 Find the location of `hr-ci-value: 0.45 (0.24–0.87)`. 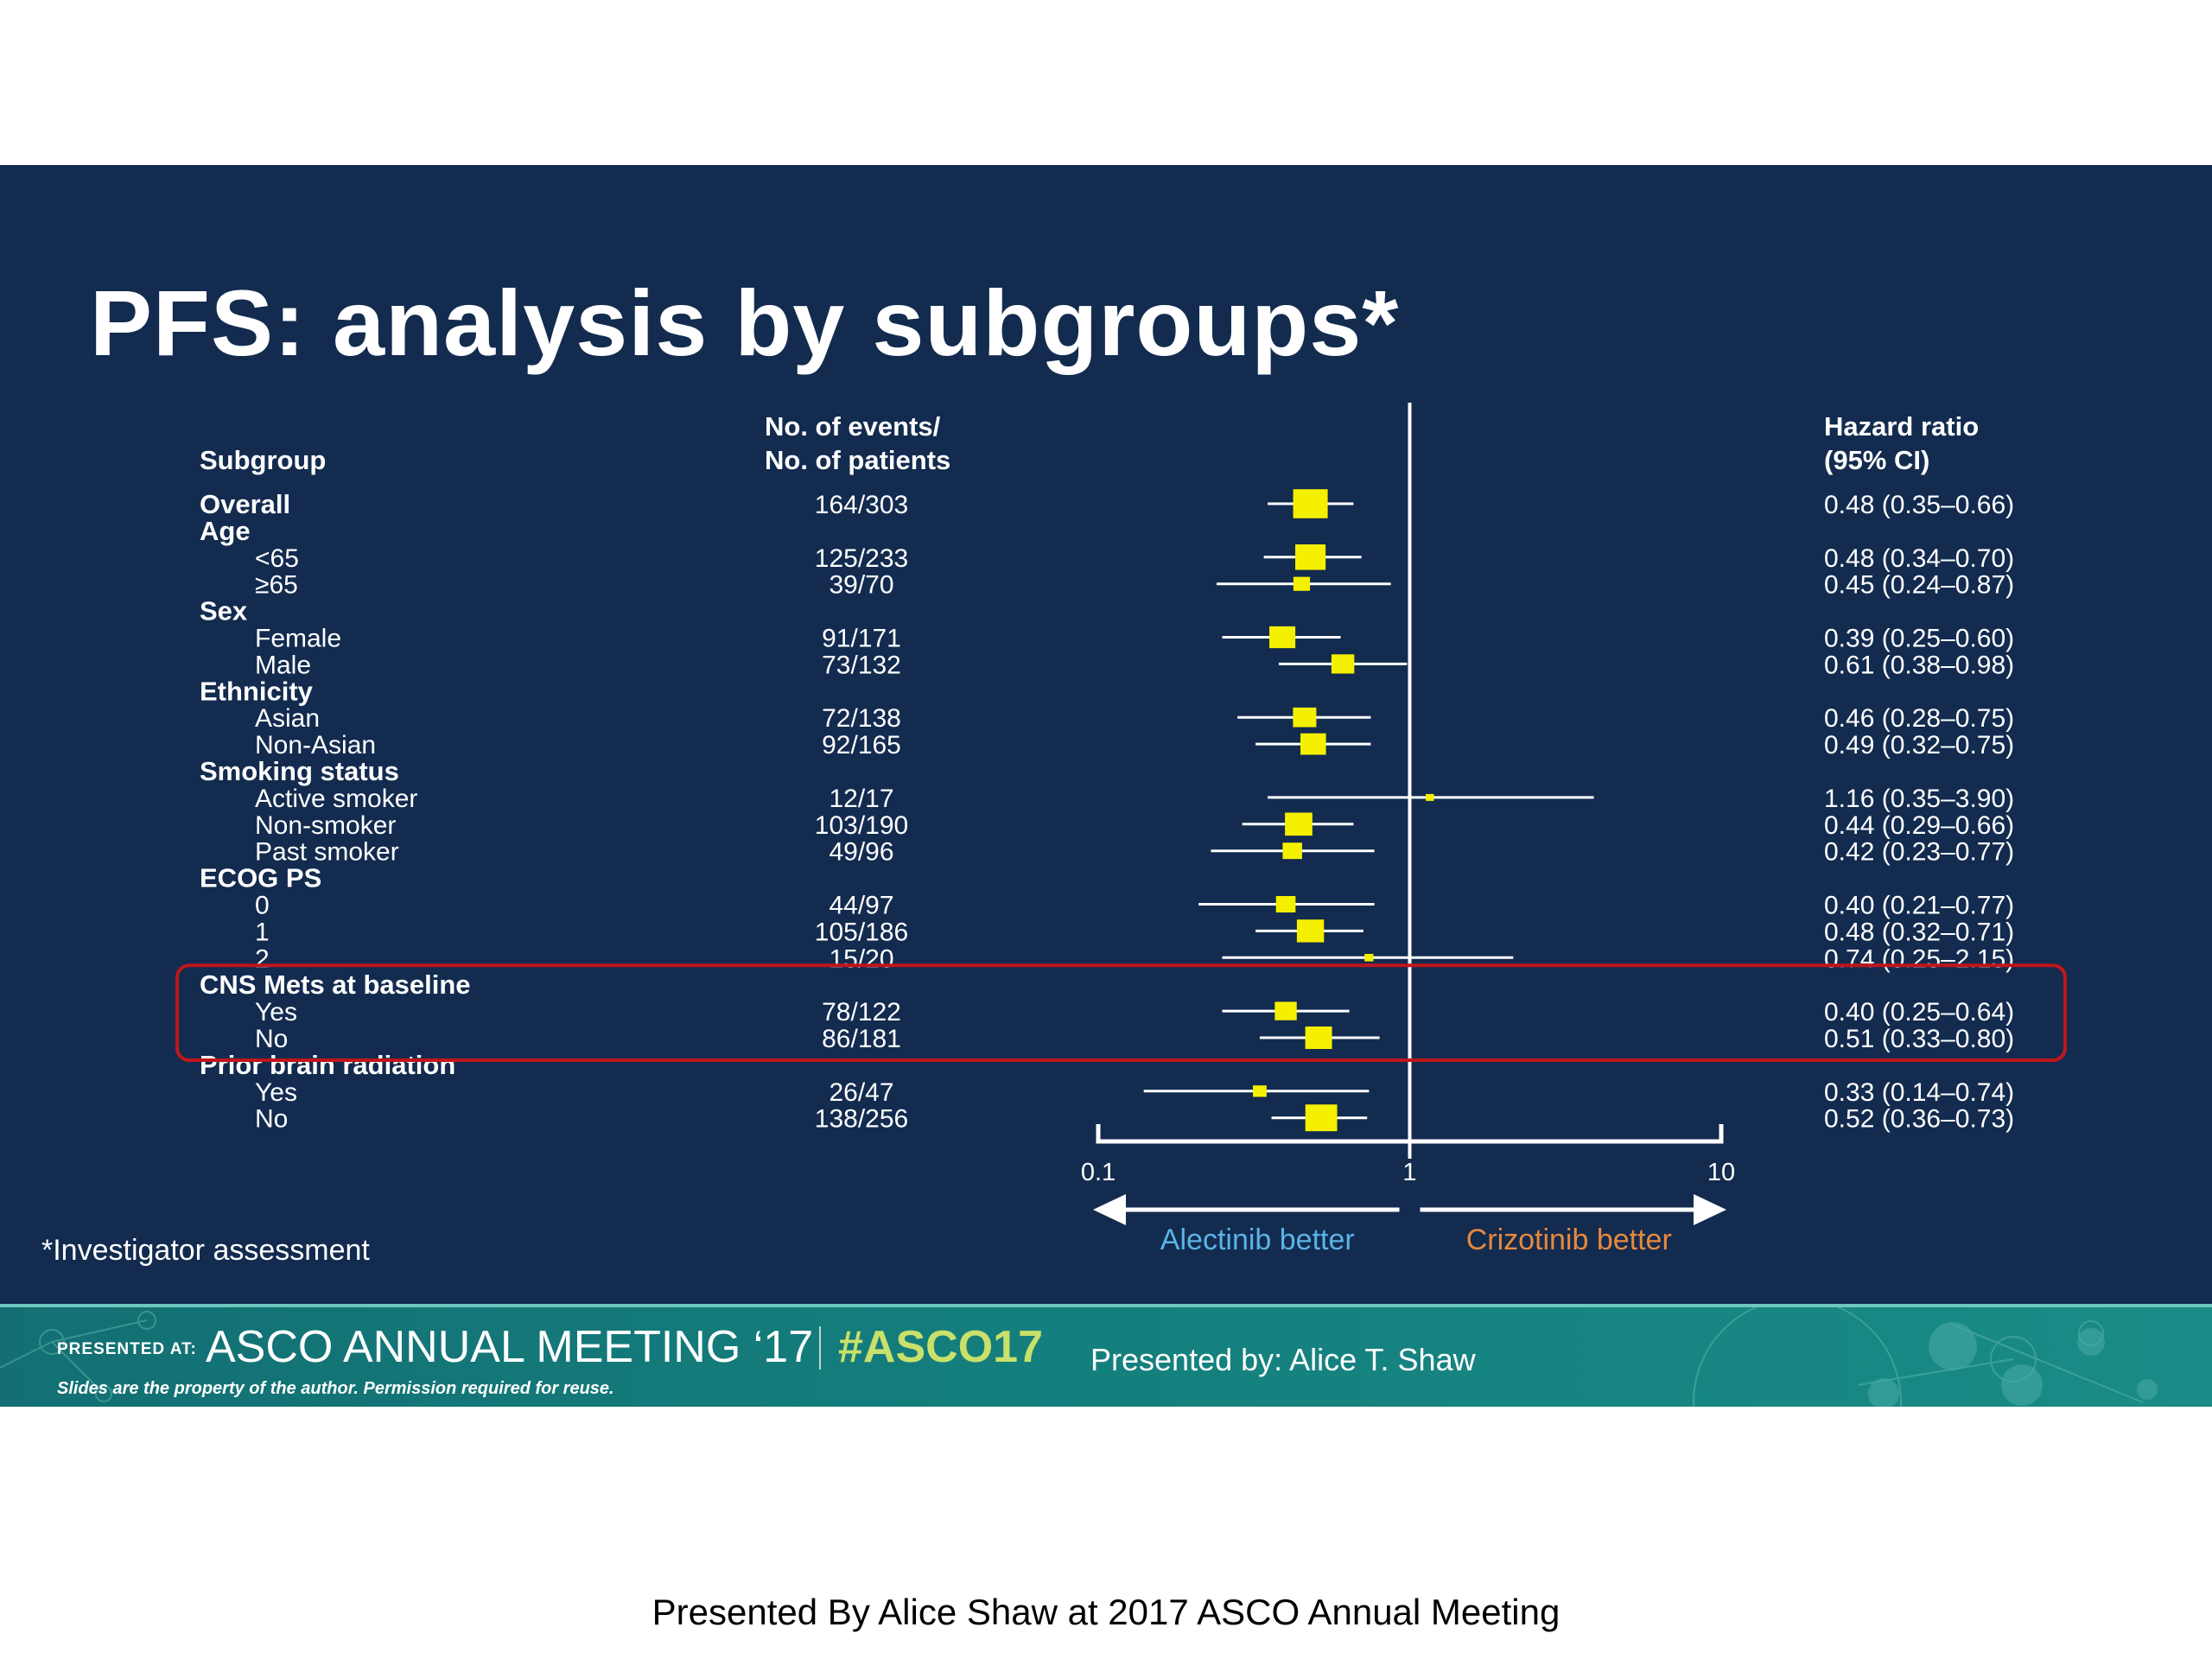

hr-ci-value: 0.45 (0.24–0.87) is located at coordinates (1919, 585).